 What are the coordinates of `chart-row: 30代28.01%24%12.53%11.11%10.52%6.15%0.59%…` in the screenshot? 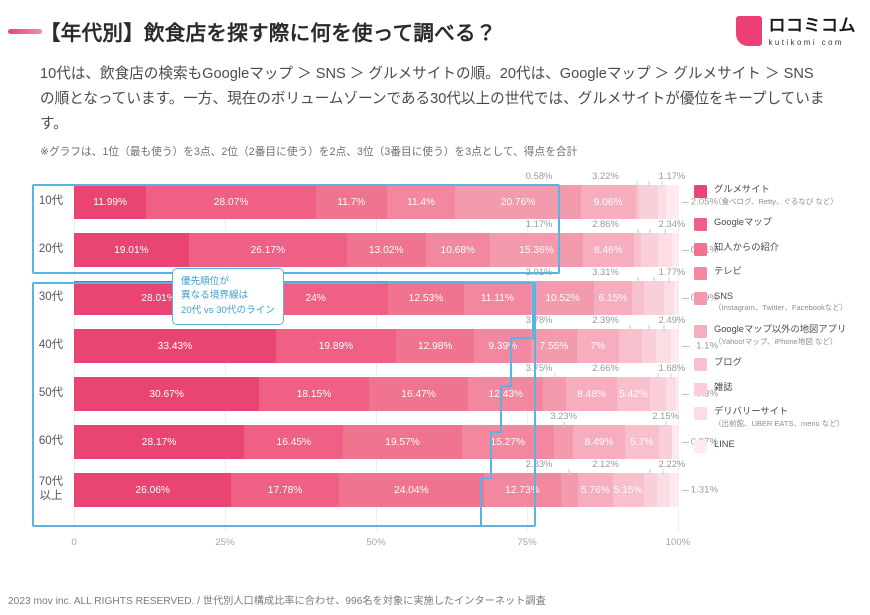 It's located at (373, 294).